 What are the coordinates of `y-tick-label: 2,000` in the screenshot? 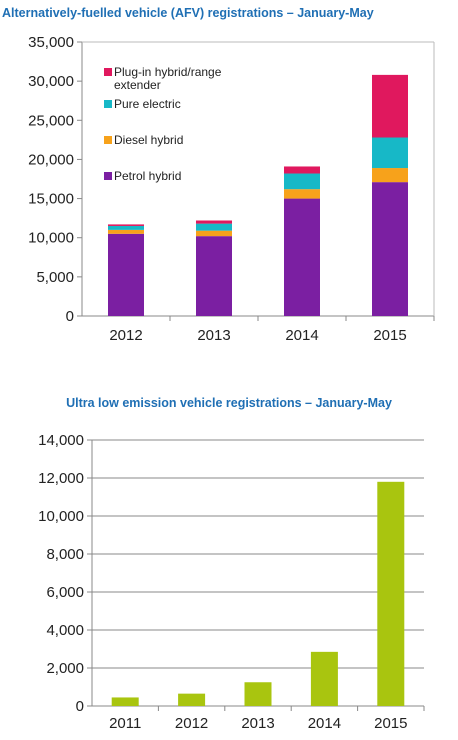 It's located at (65, 668).